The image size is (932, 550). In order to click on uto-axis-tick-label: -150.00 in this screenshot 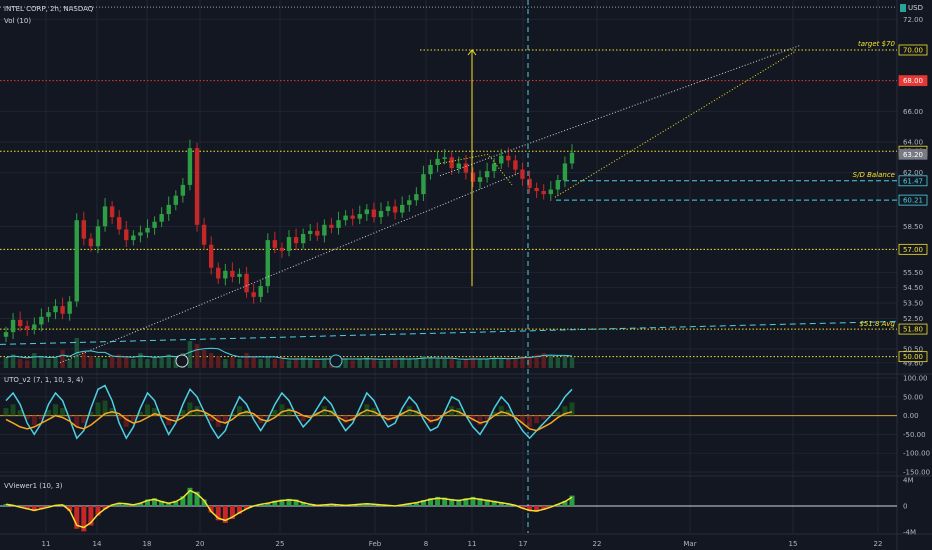, I will do `click(916, 473)`.